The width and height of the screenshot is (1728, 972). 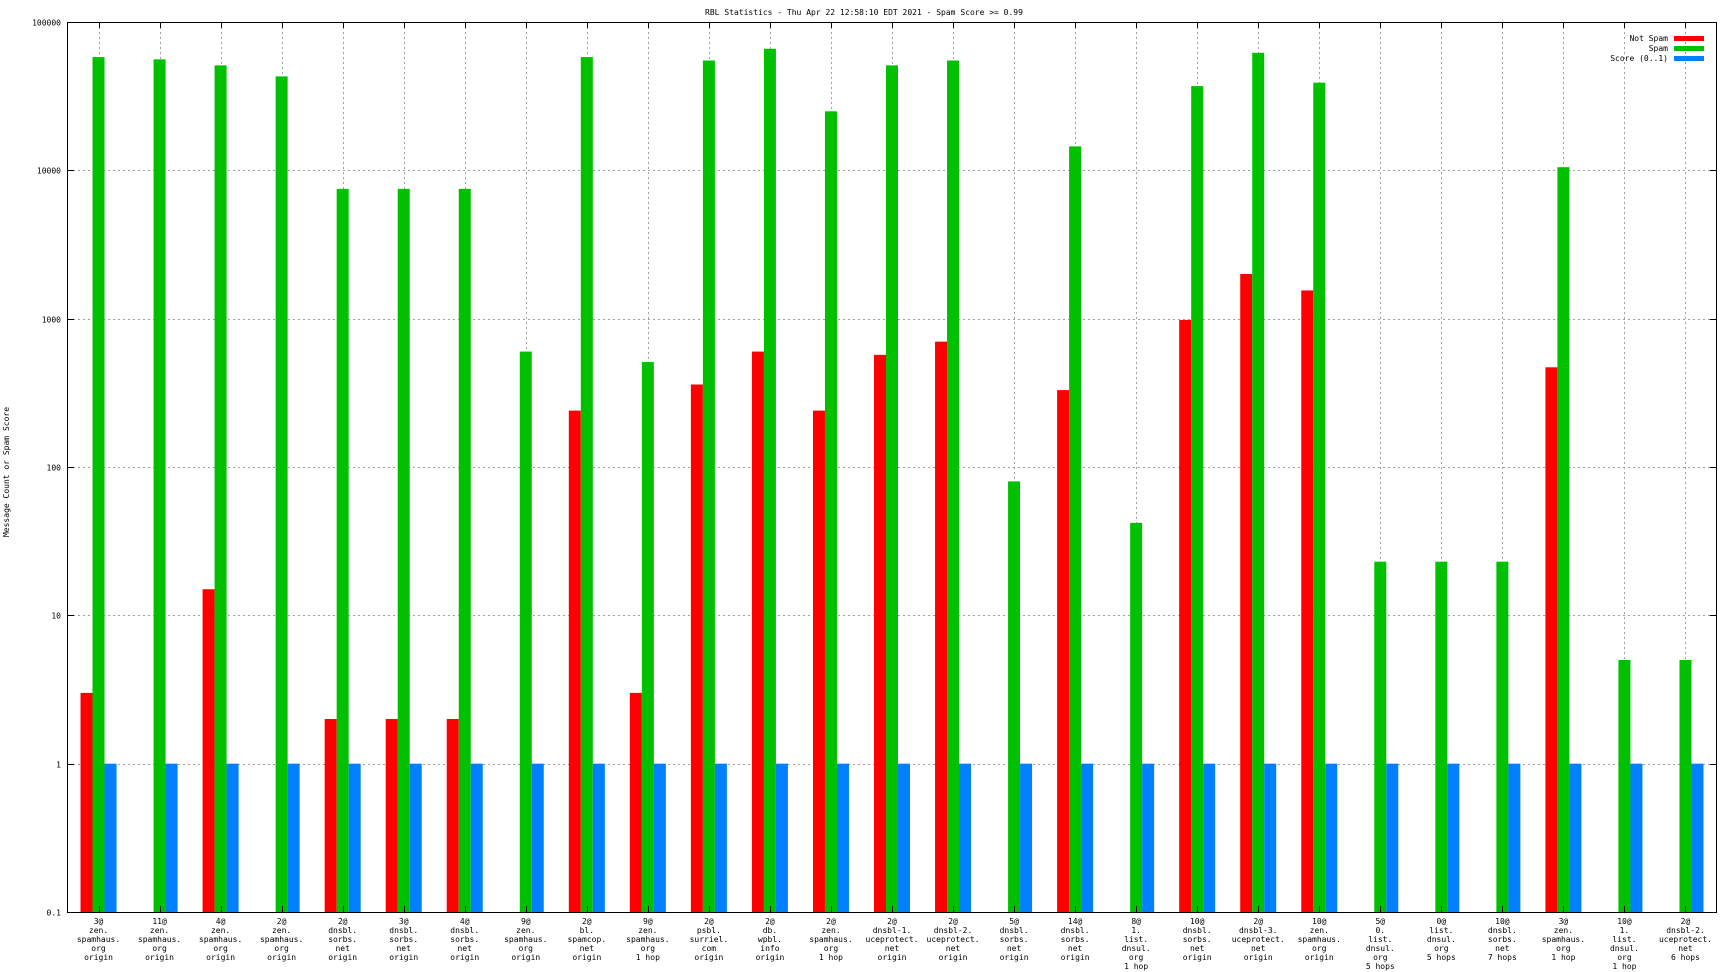 What do you see at coordinates (1380, 939) in the screenshot?
I see `x-tick-label-line: list.` at bounding box center [1380, 939].